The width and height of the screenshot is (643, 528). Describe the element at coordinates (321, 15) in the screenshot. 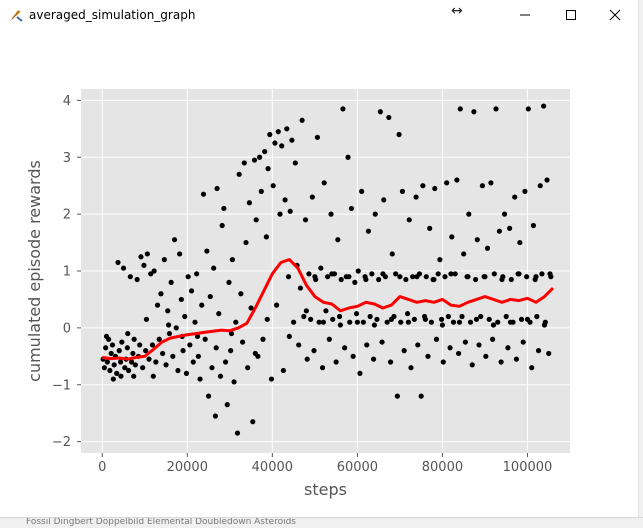

I see `window-titlebar: averaged_simulation_graph ↔` at that location.